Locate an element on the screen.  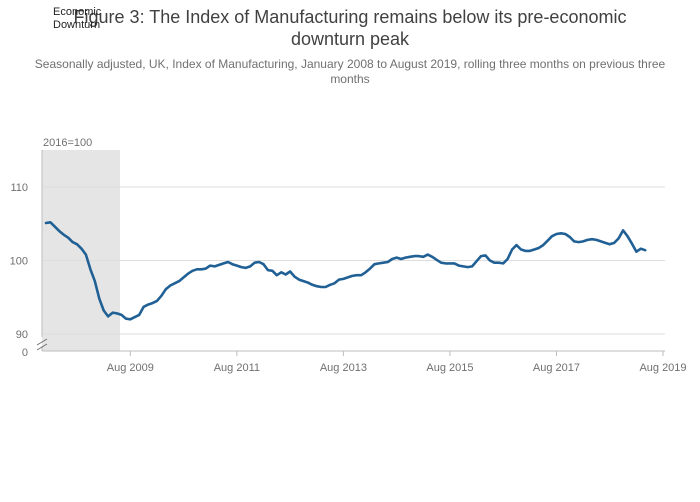
shaded-region-layer is located at coordinates (81, 250).